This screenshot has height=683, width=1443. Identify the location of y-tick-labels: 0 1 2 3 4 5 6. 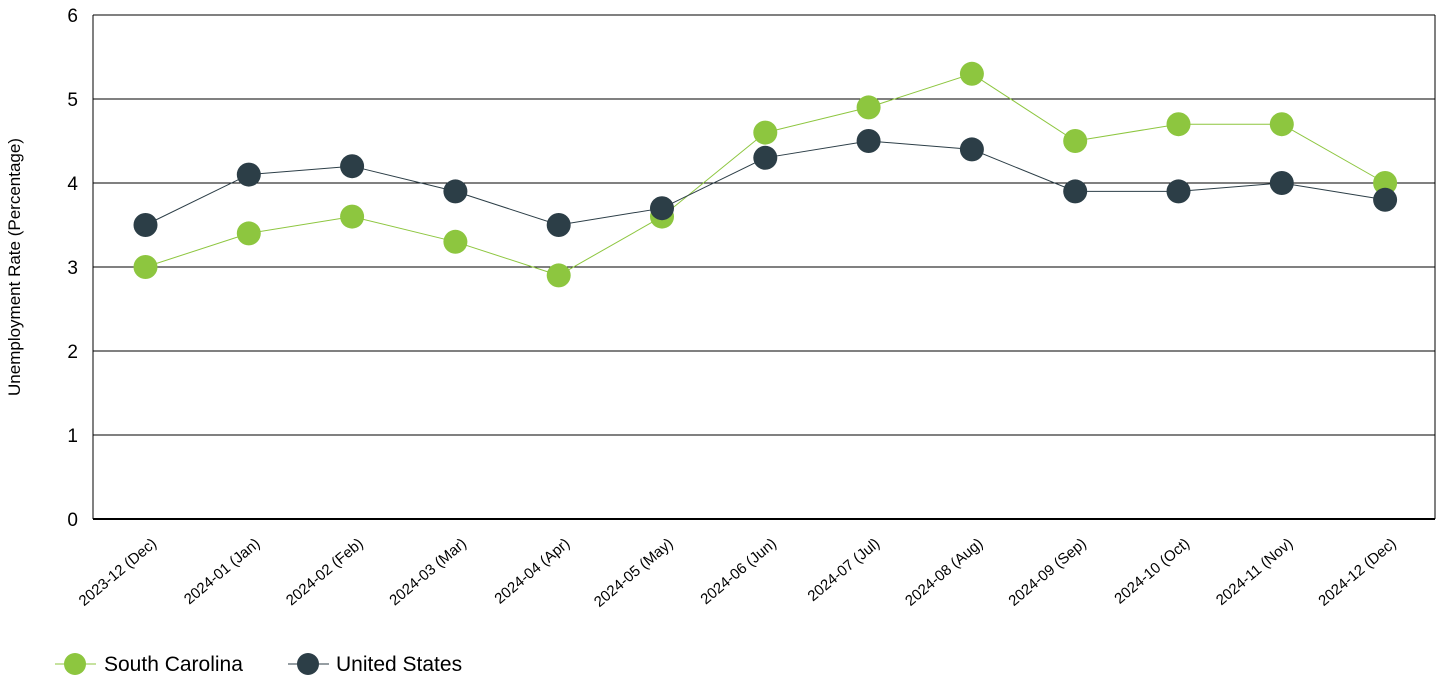
(72, 268).